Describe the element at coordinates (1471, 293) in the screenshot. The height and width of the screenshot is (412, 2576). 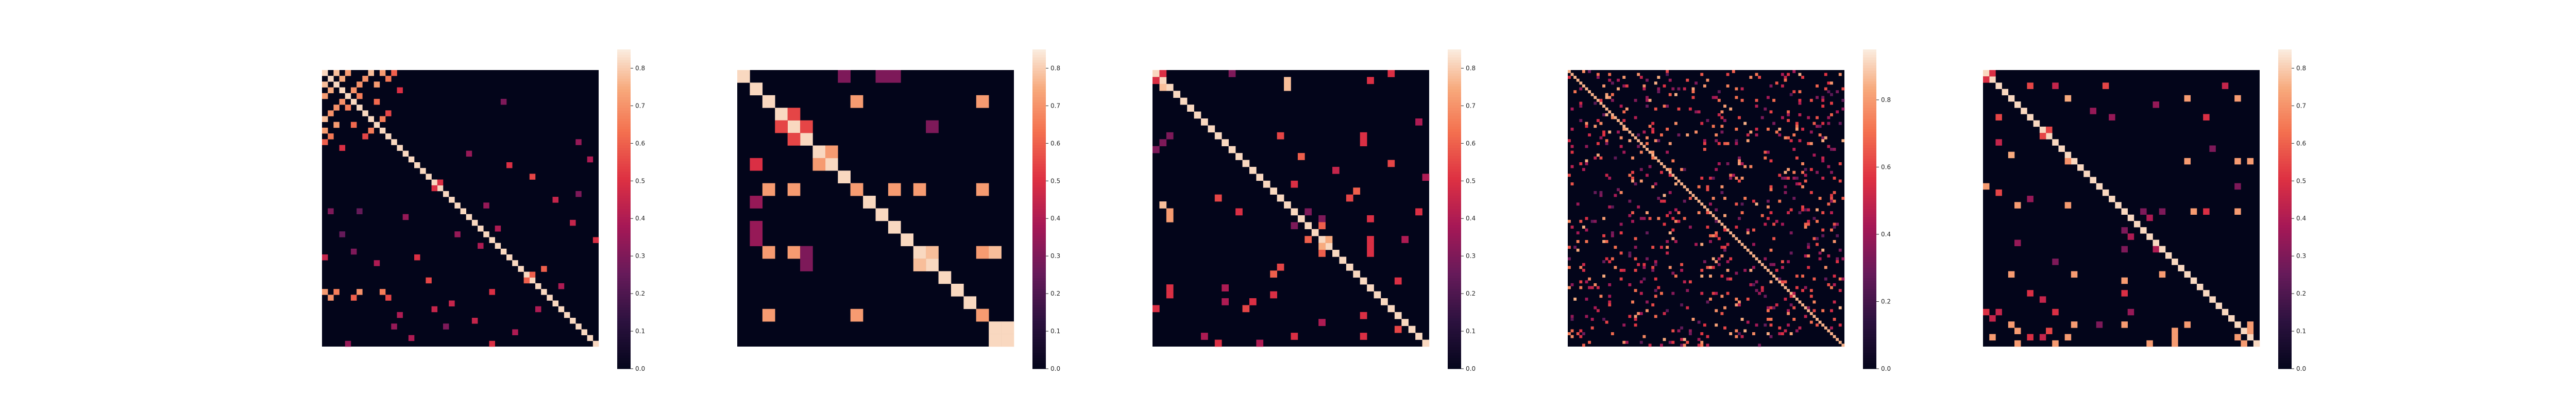
I see `colorbar-tick-label: 0.2` at that location.